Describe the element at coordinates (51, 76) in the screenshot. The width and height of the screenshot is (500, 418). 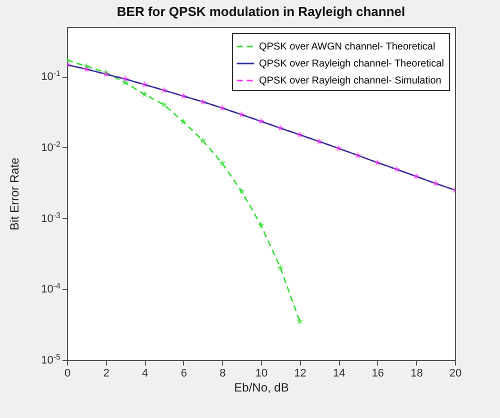
I see `y-tick-label: 10$^{-1}$` at that location.